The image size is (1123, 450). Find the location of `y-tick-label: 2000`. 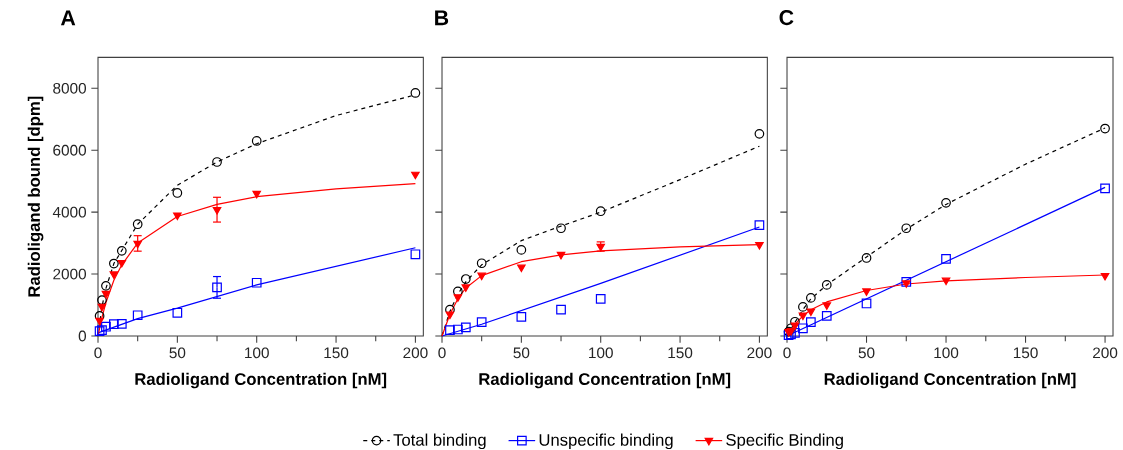

y-tick-label: 2000 is located at coordinates (70, 274).